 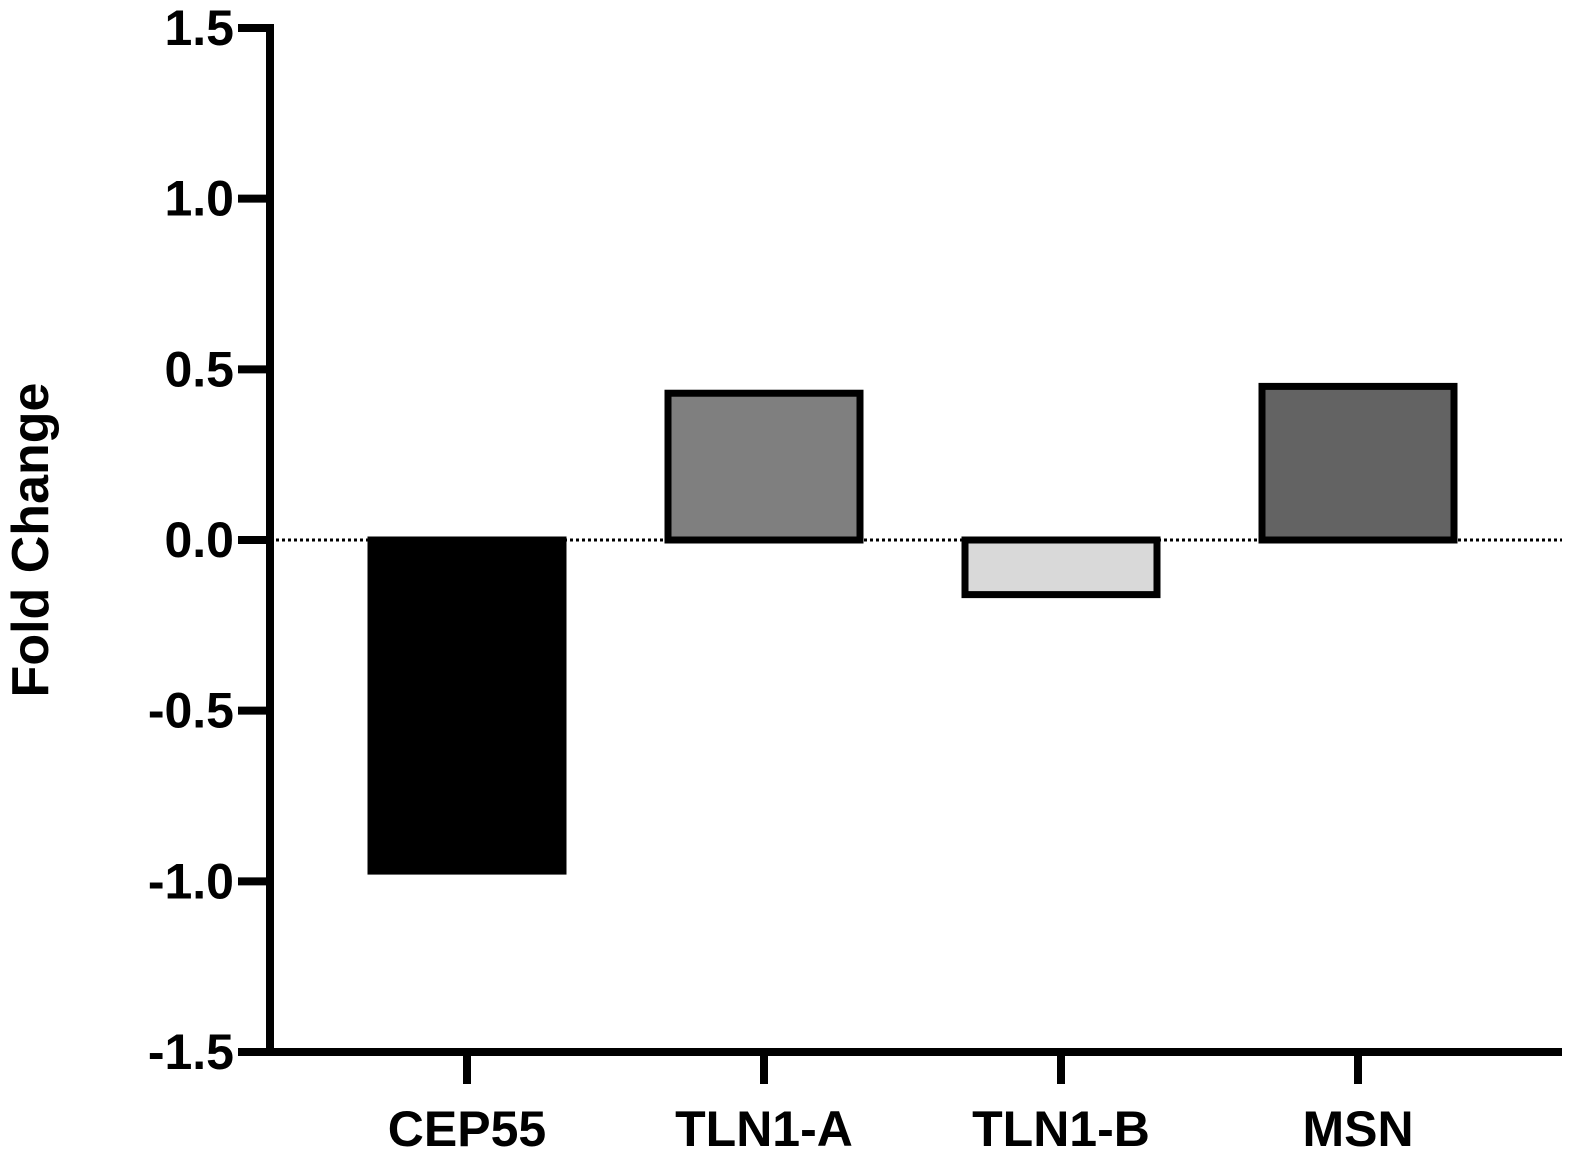 What do you see at coordinates (31, 540) in the screenshot?
I see `y-axis-title: Fold Change` at bounding box center [31, 540].